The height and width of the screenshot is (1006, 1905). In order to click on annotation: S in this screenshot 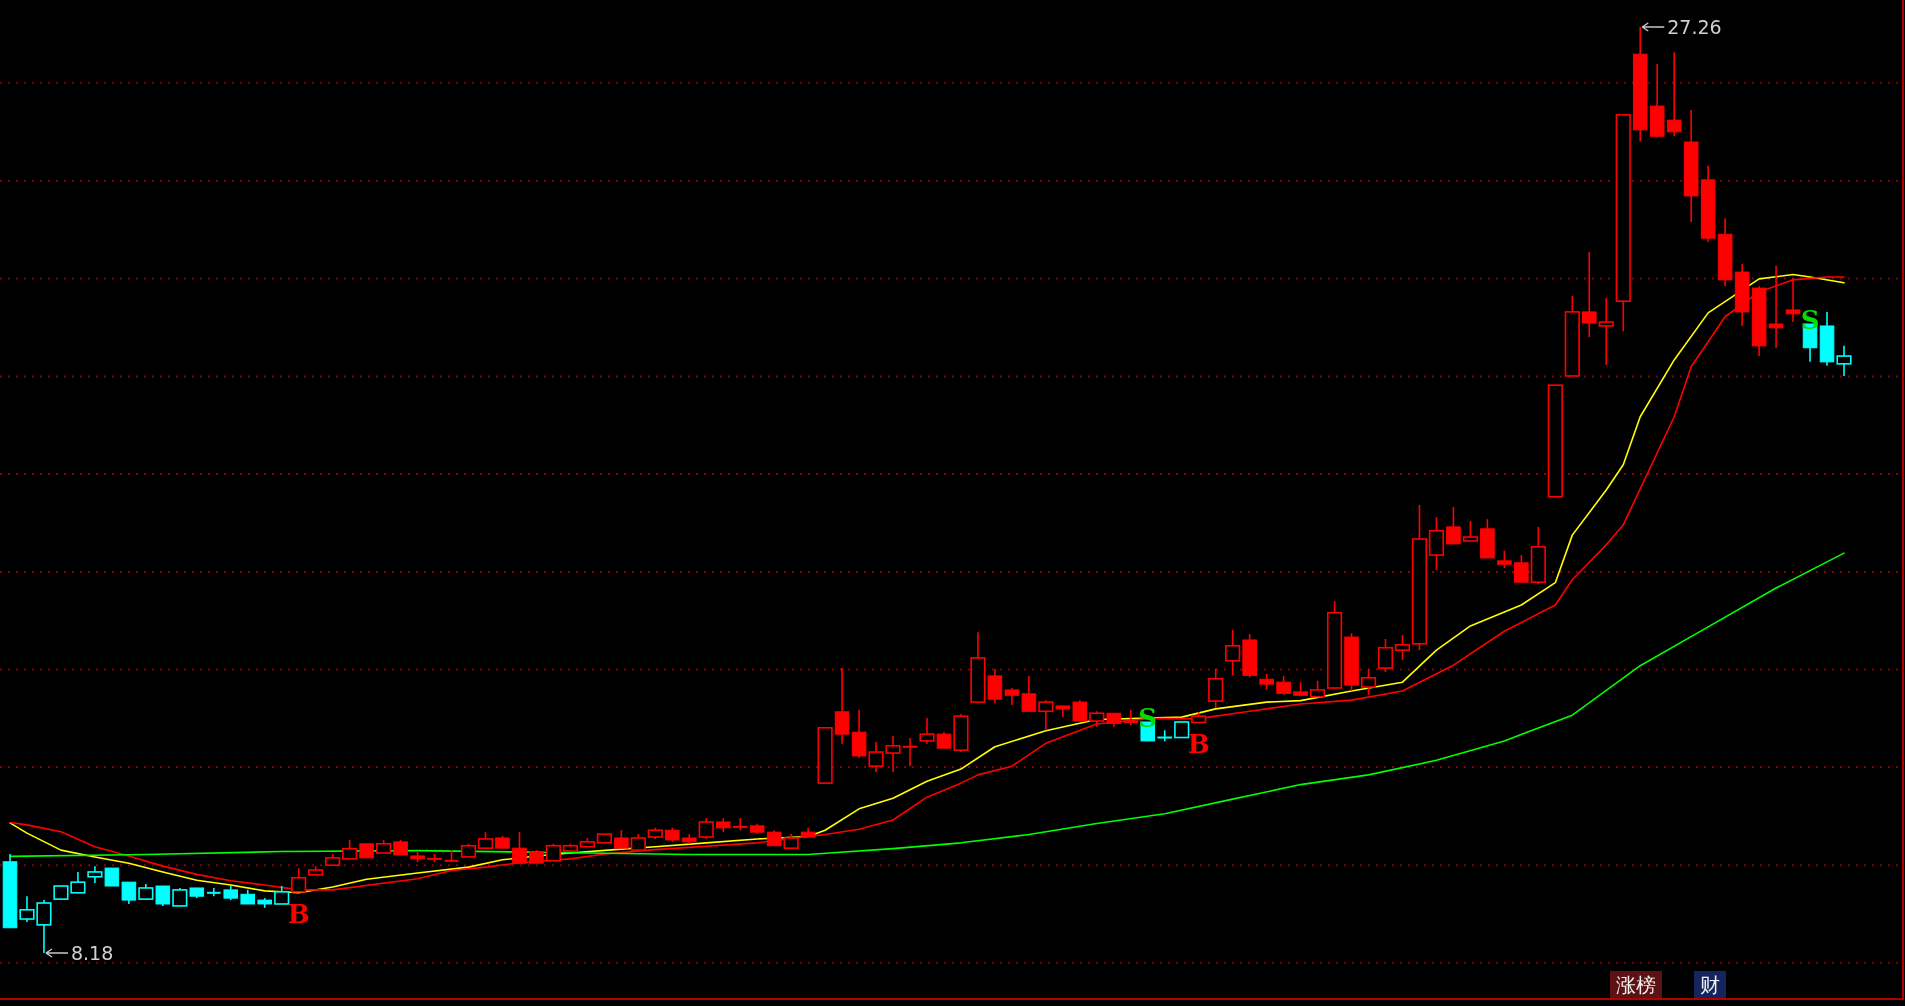, I will do `click(1148, 717)`.